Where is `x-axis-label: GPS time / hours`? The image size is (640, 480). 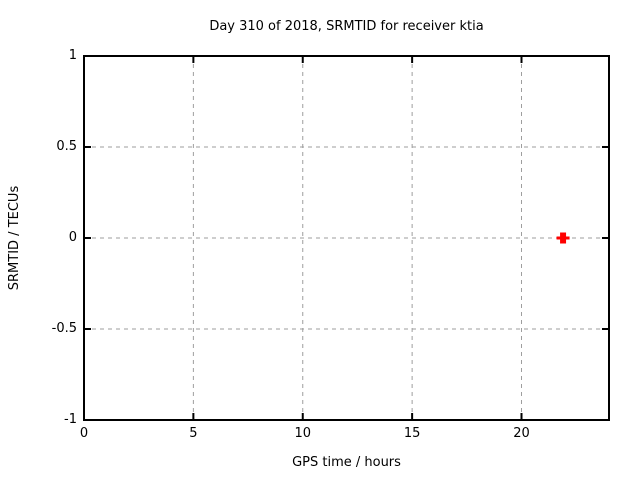
x-axis-label: GPS time / hours is located at coordinates (346, 462).